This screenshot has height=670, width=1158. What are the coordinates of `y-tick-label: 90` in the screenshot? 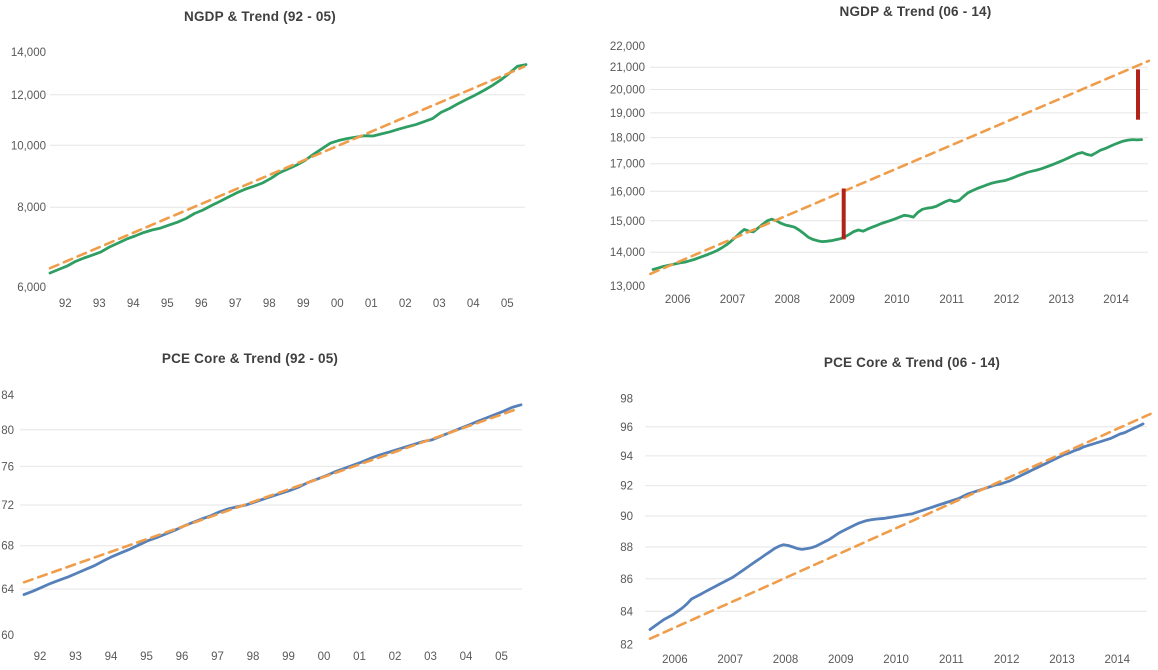 It's located at (626, 517).